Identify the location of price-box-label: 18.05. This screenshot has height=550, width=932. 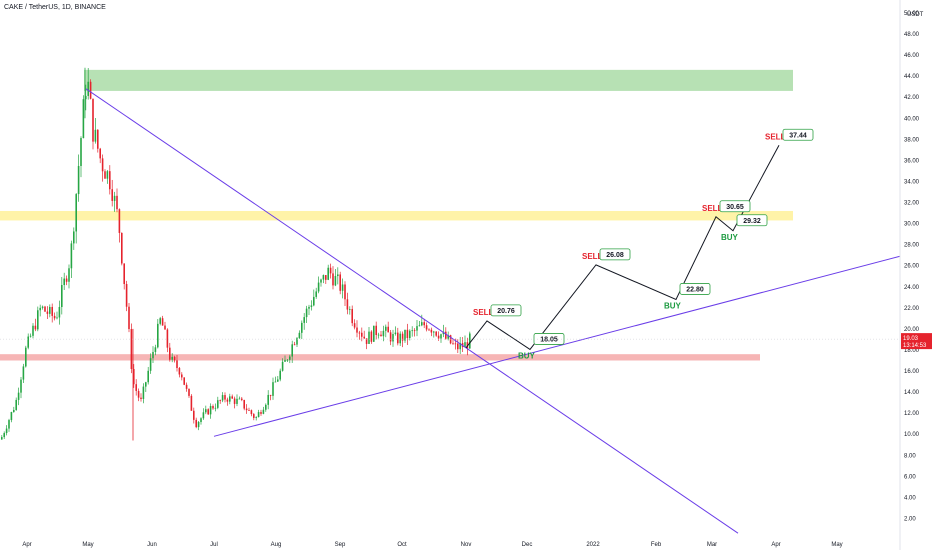
(549, 339).